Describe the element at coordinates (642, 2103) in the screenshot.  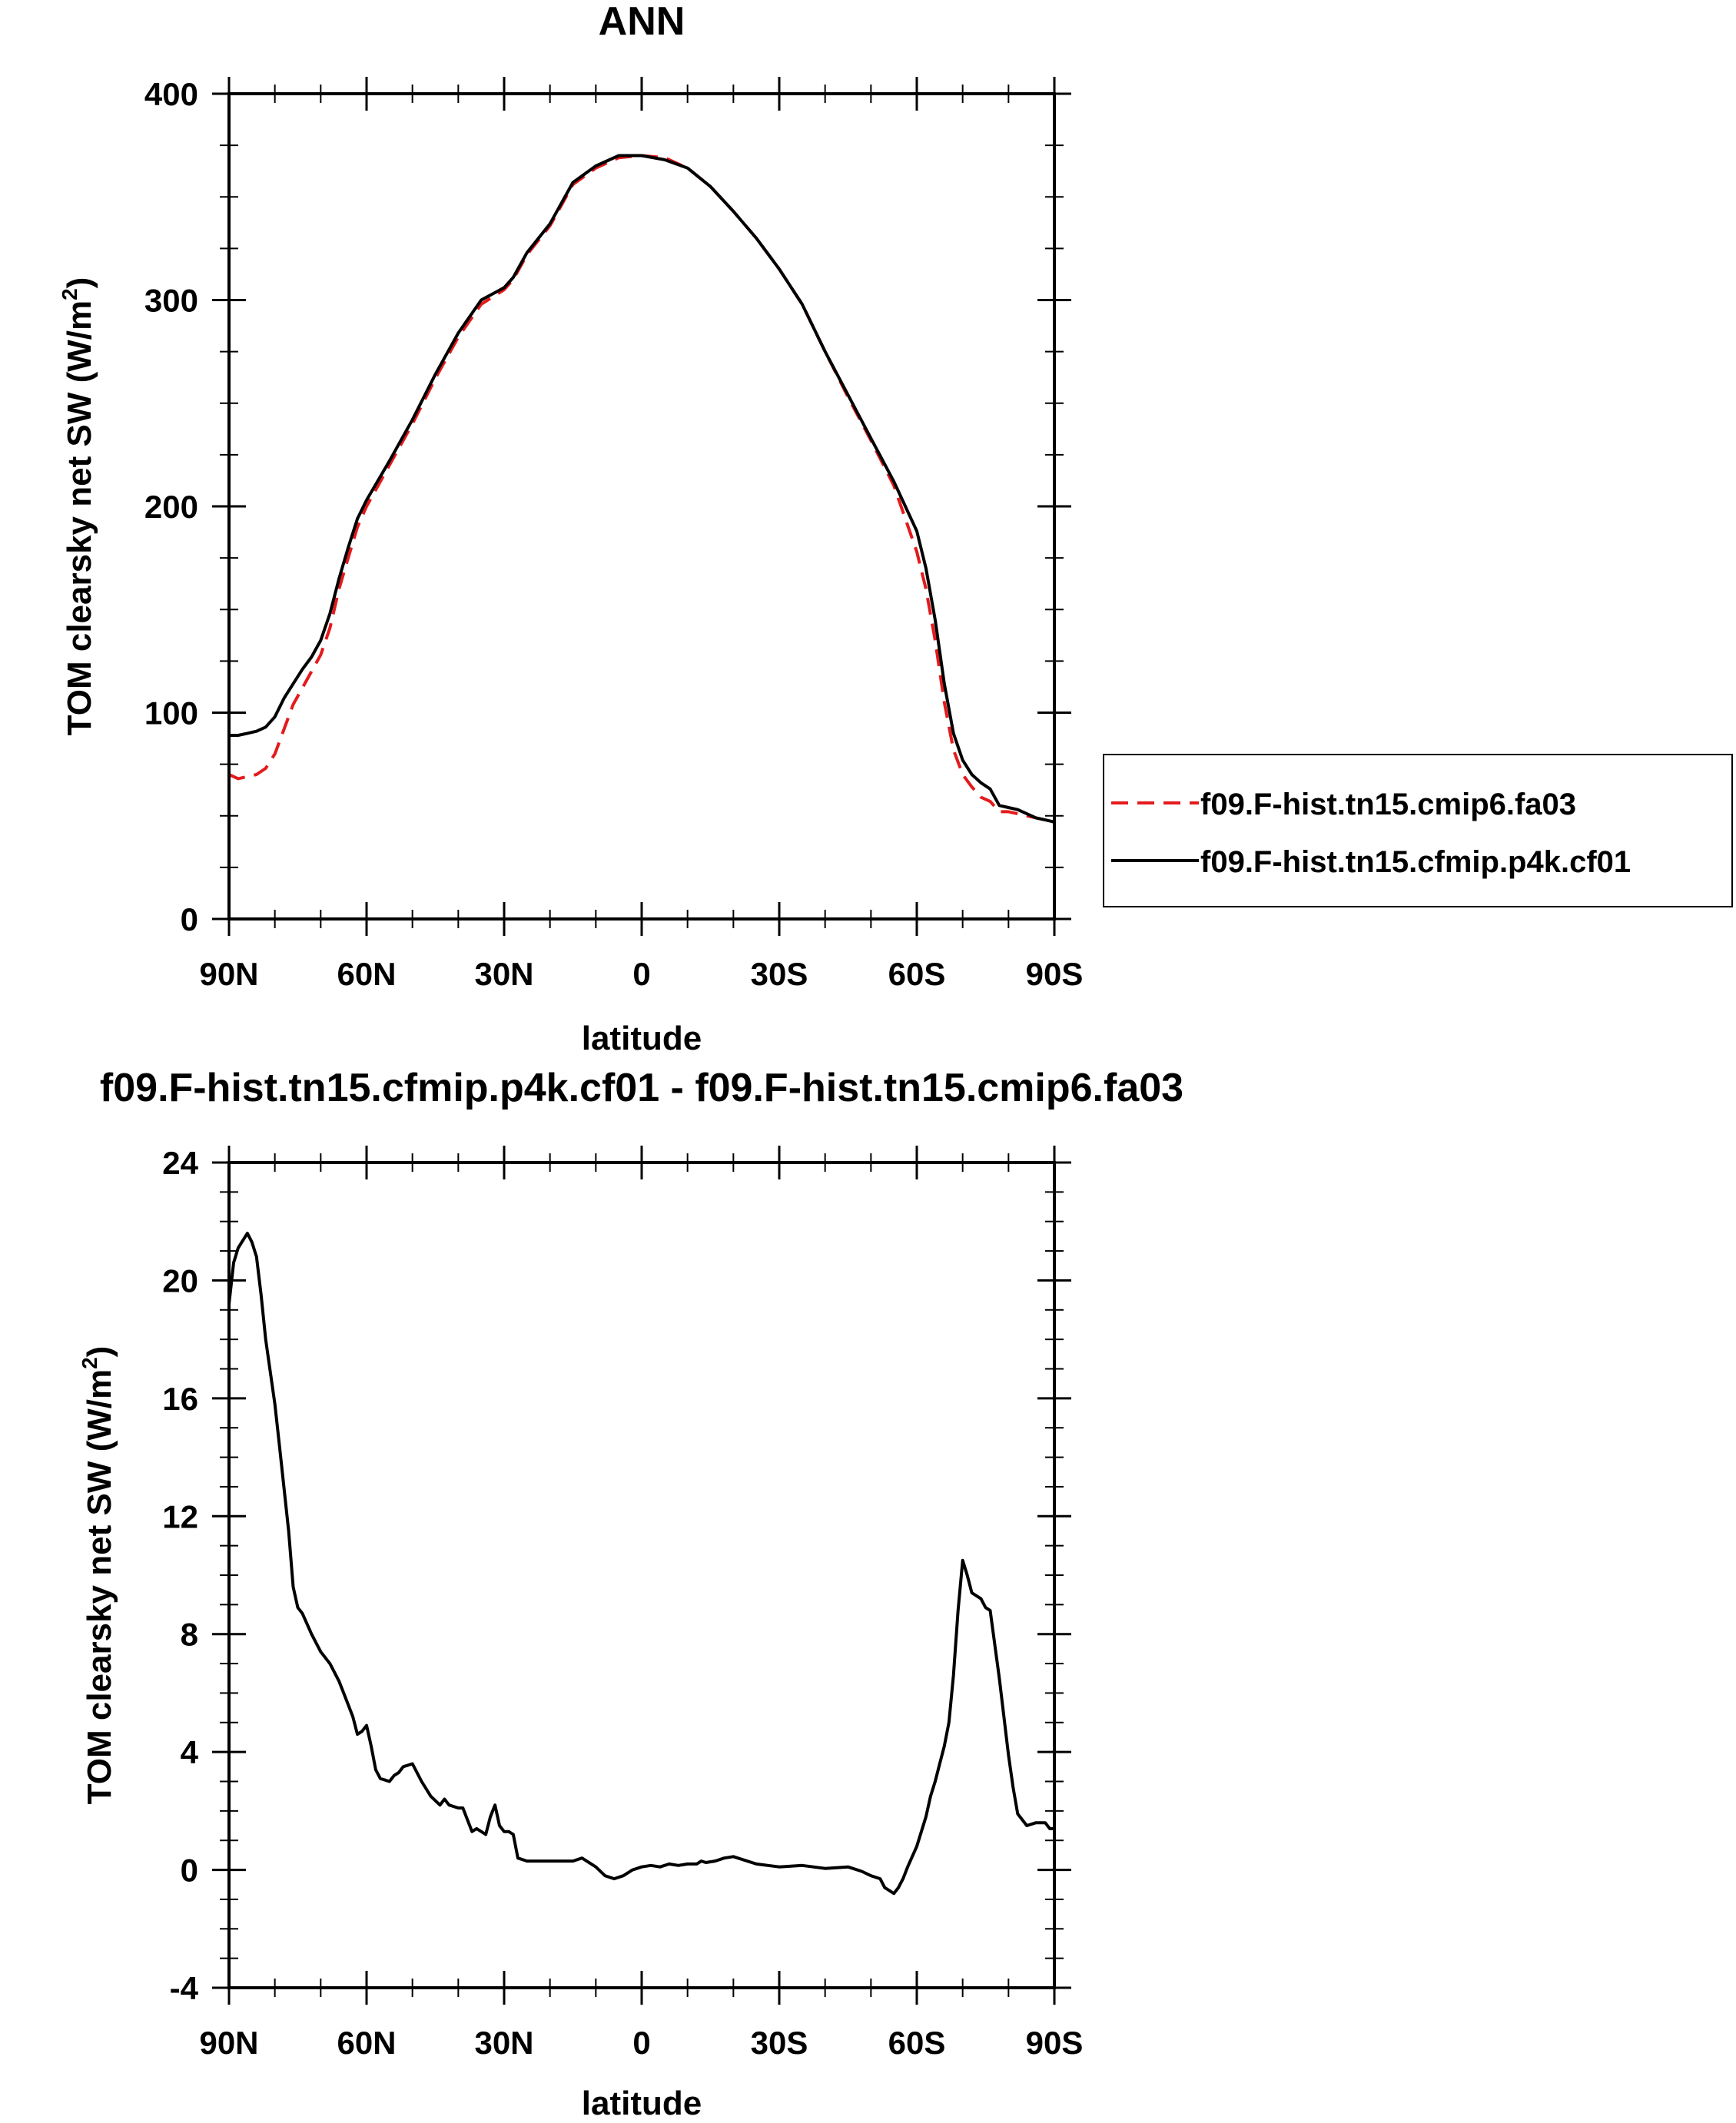
I see `chart-bottom-xlabel: latitude` at that location.